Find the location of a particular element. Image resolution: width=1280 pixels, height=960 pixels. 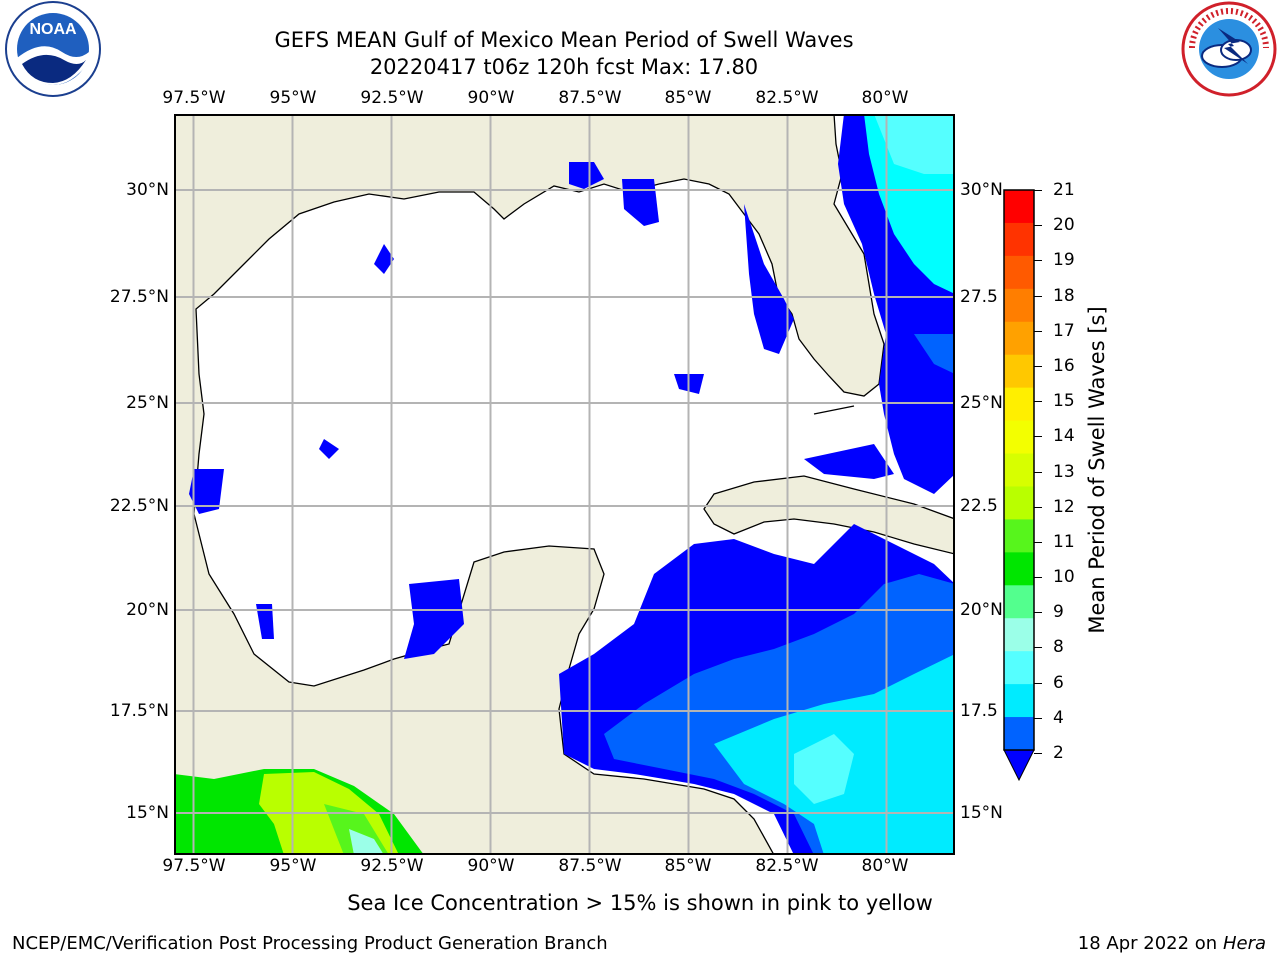

colorbar-tick-label: 15 is located at coordinates (1064, 401).